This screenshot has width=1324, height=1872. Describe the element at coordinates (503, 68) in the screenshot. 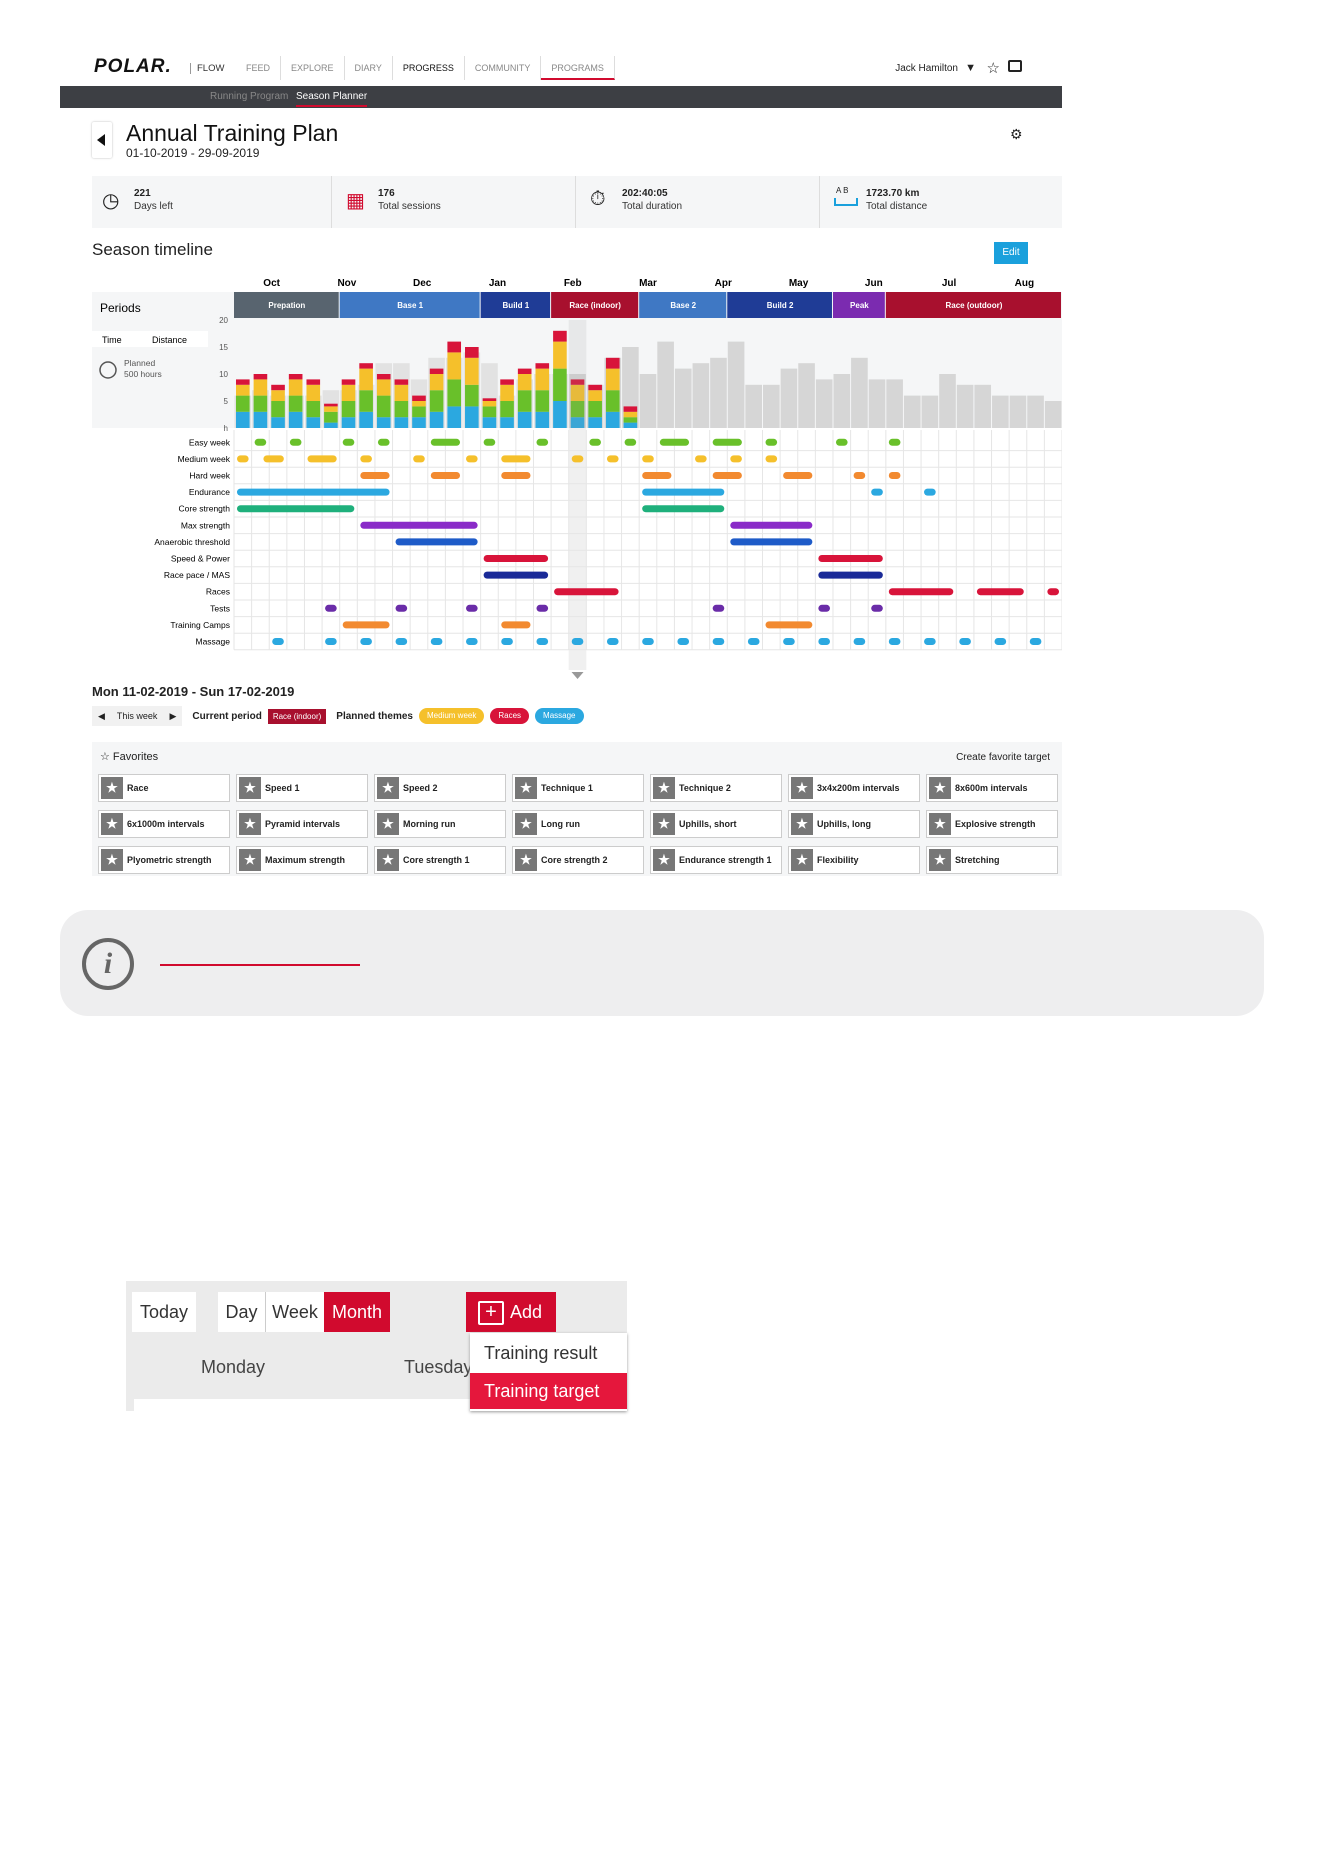

I see `nav-item-community: COMMUNITY` at that location.